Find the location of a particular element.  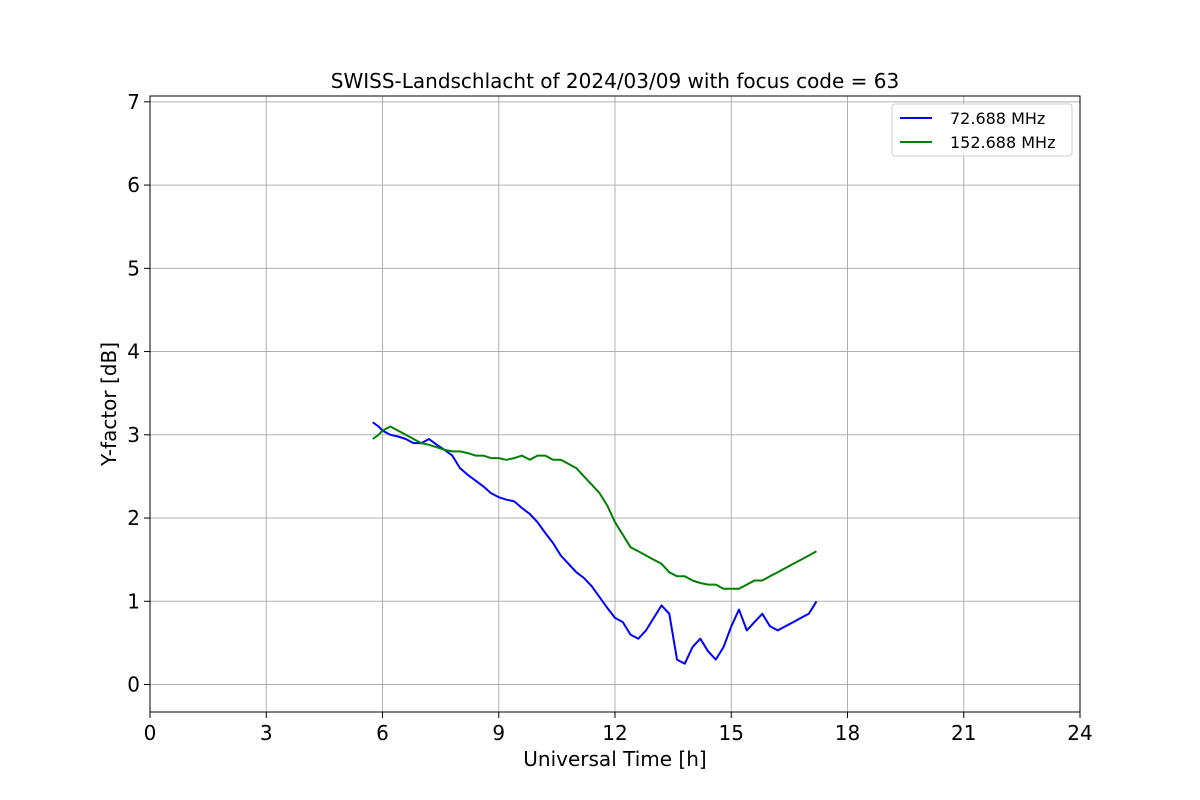

x-tick-label: 9 is located at coordinates (498, 733).